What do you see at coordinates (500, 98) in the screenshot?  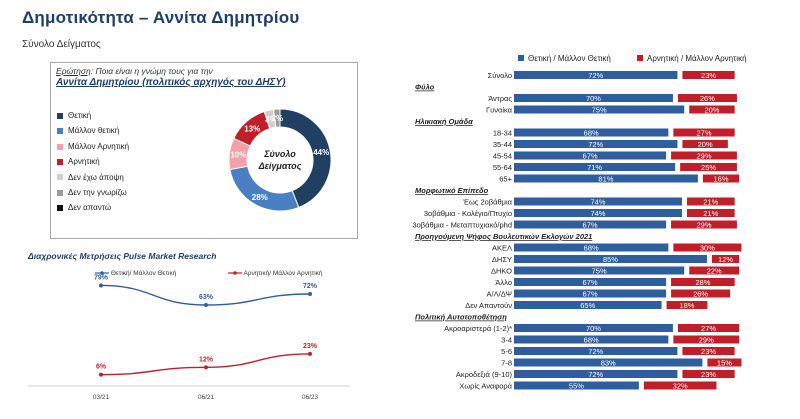 I see `bar-row-label: Άντρας` at bounding box center [500, 98].